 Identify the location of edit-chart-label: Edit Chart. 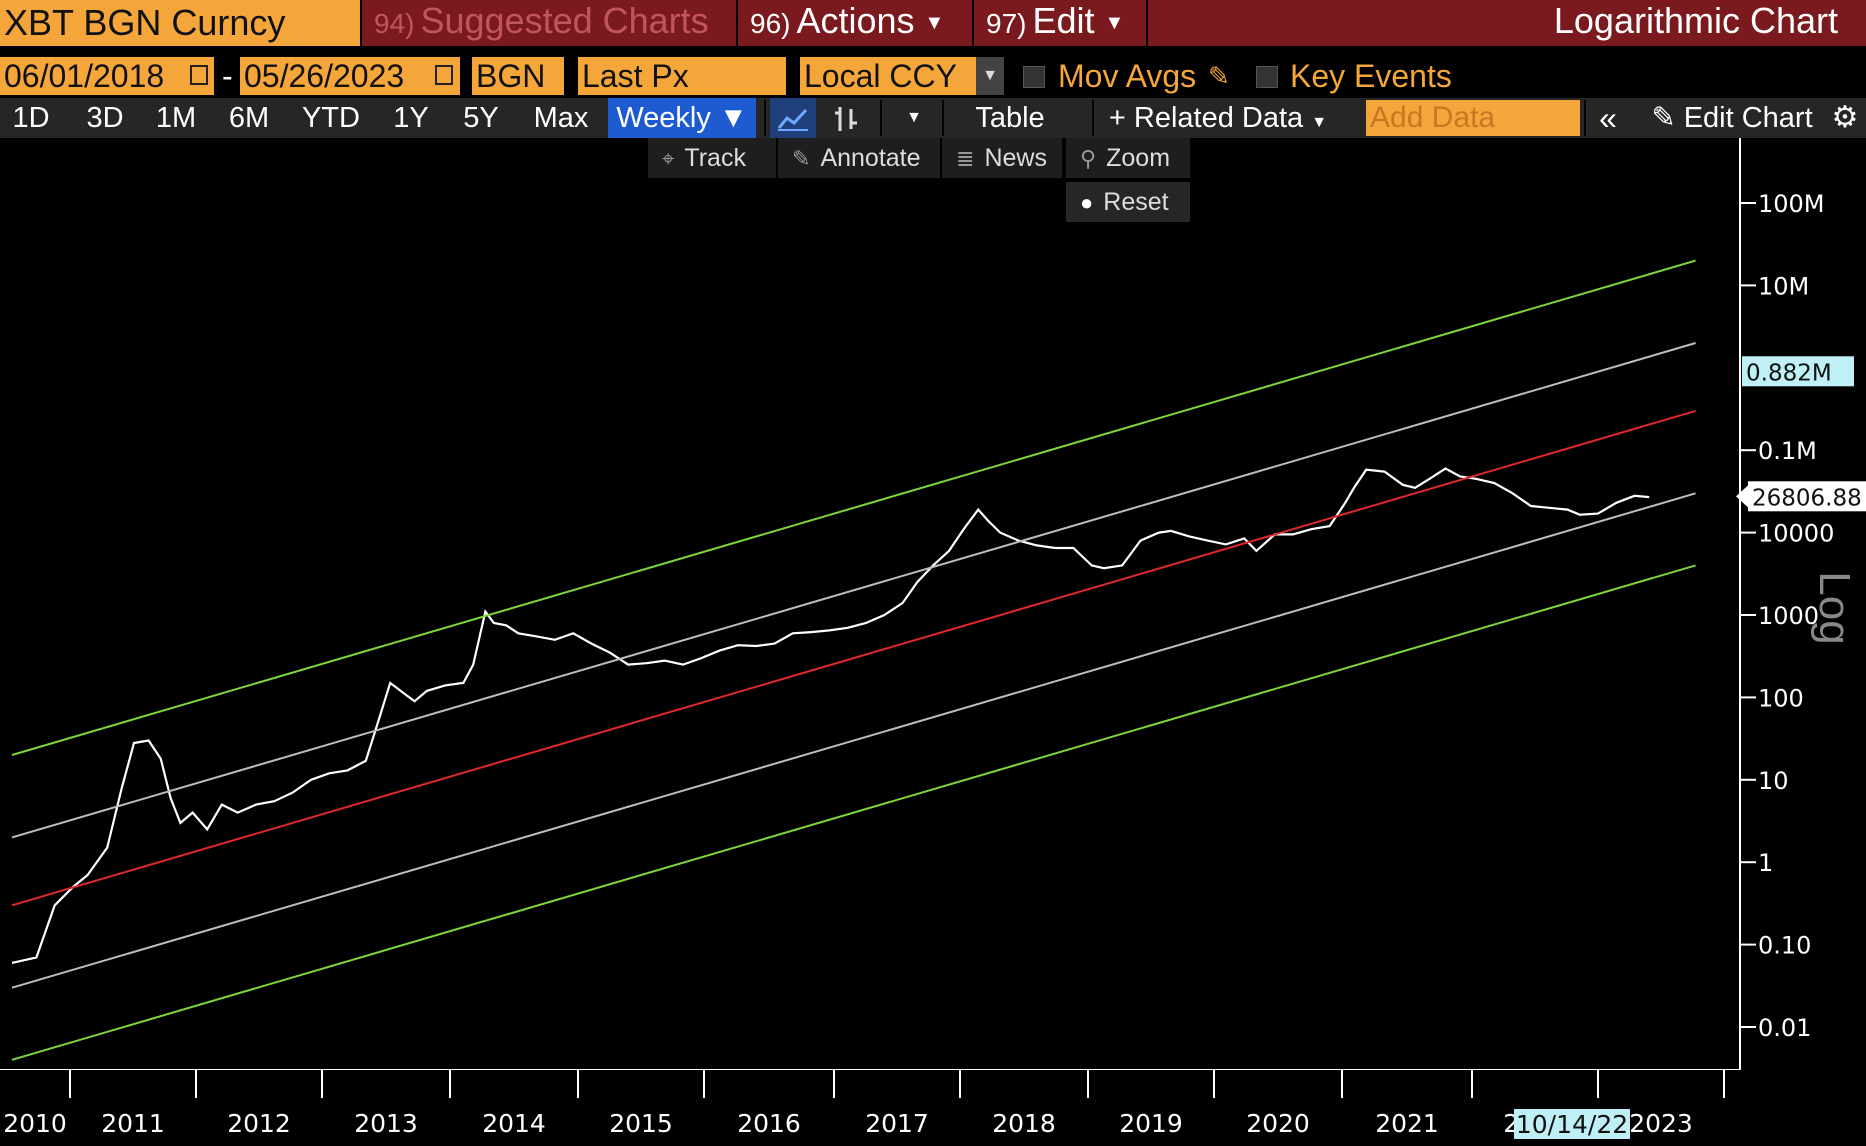
(1748, 118).